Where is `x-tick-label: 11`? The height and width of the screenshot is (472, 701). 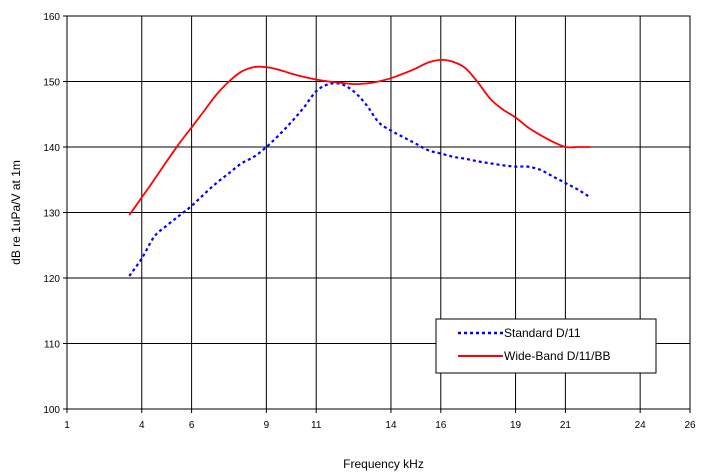 x-tick-label: 11 is located at coordinates (316, 425).